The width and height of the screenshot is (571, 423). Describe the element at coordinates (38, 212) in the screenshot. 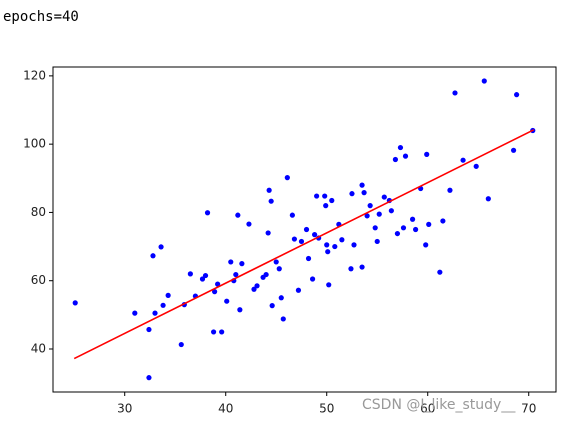

I see `y-tick-label: 80` at that location.